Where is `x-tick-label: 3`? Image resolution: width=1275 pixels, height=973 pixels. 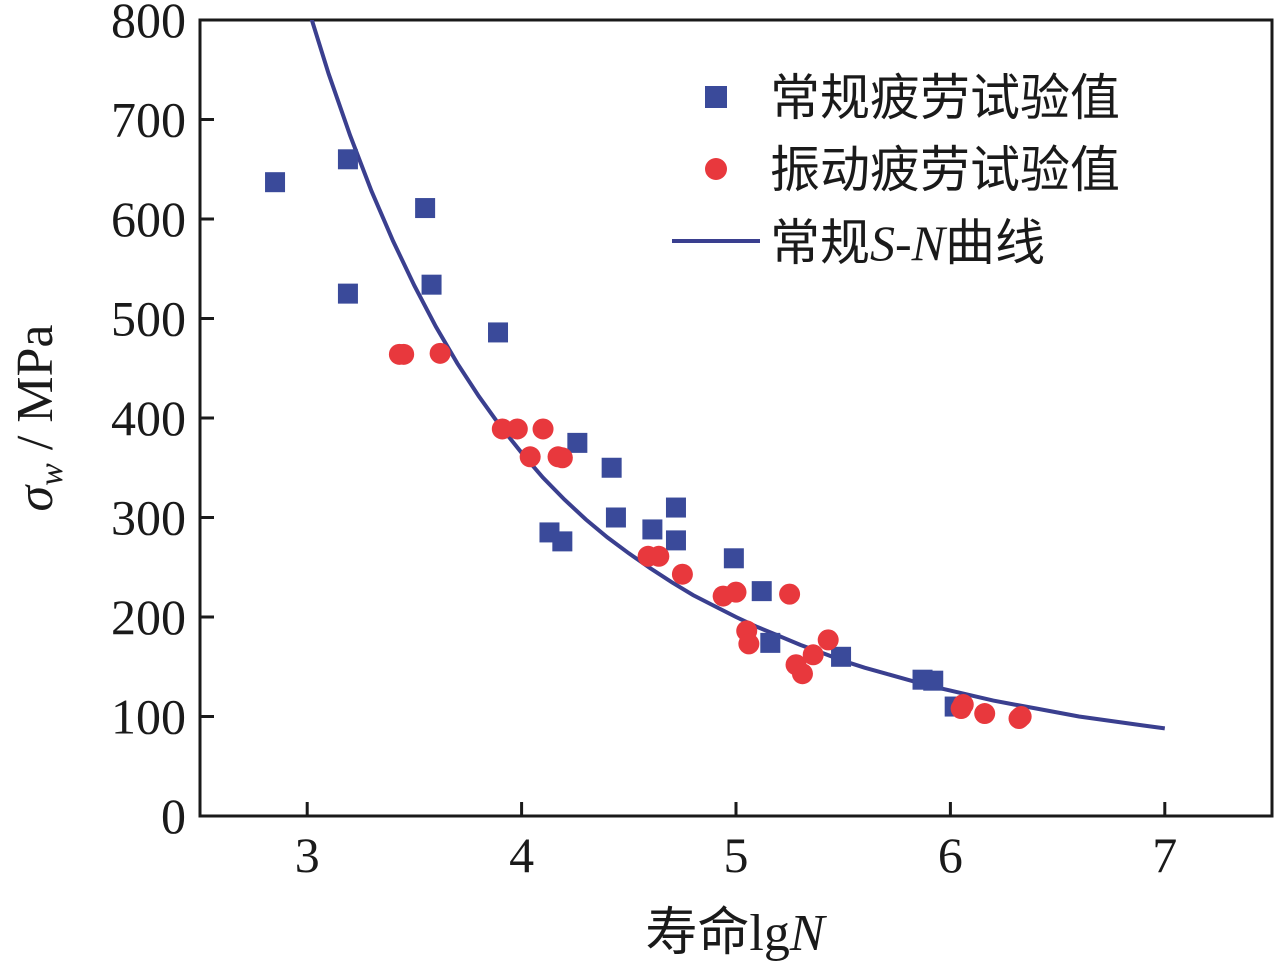
x-tick-label: 3 is located at coordinates (307, 855).